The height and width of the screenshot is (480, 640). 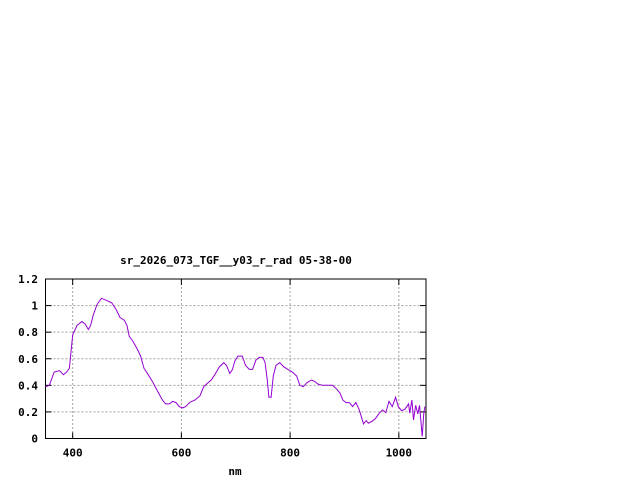 I want to click on chart-title: sr_2026_073_TGF__y03_r_rad 05-38-00, so click(x=236, y=260).